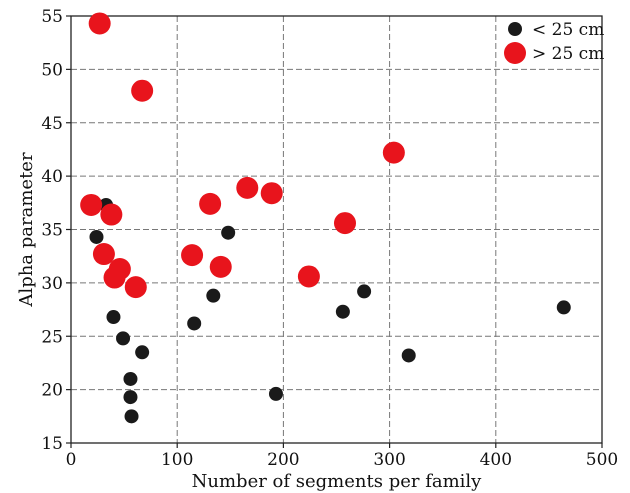  I want to click on legend-marker-large, so click(515, 53).